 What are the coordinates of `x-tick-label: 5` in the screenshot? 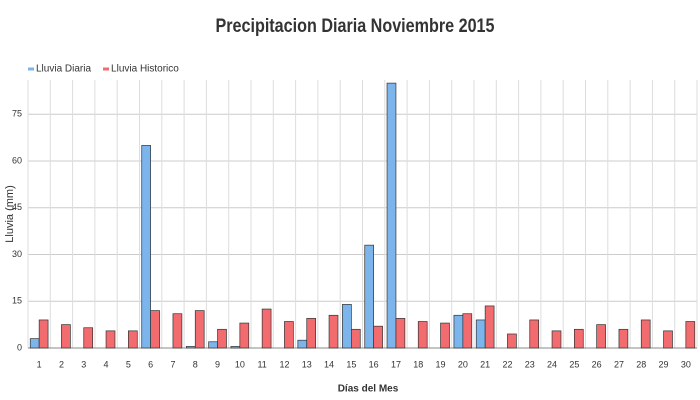 It's located at (128, 364).